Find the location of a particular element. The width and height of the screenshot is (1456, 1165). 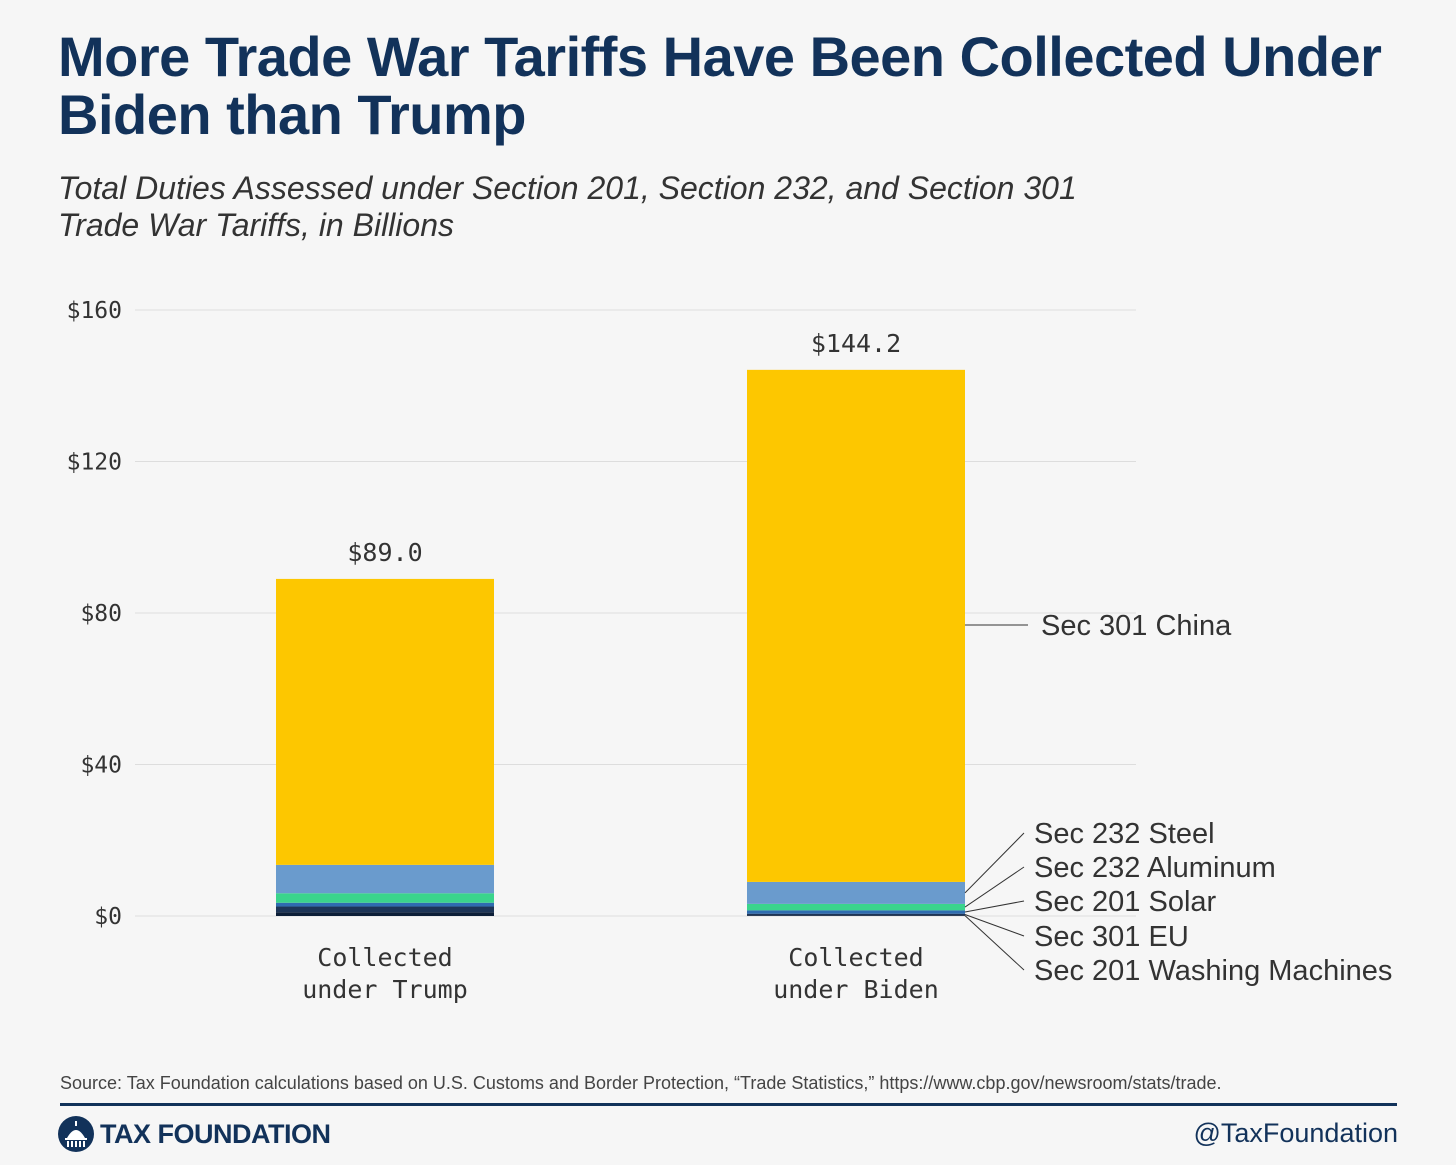

y-tick-label: $80 is located at coordinates (101, 614).